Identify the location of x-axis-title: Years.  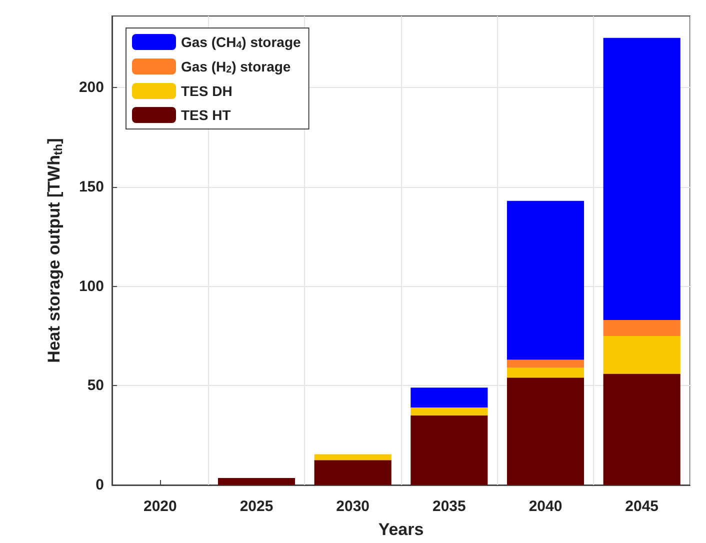
(401, 529).